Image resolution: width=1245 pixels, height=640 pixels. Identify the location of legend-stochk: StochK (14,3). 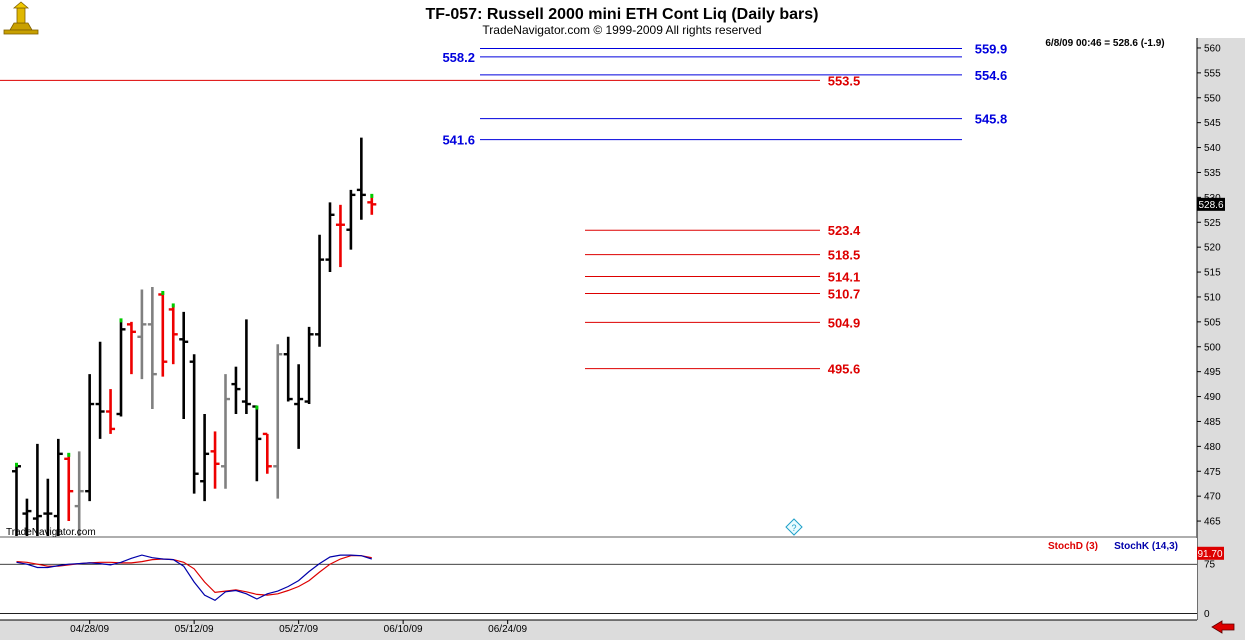
(1146, 546).